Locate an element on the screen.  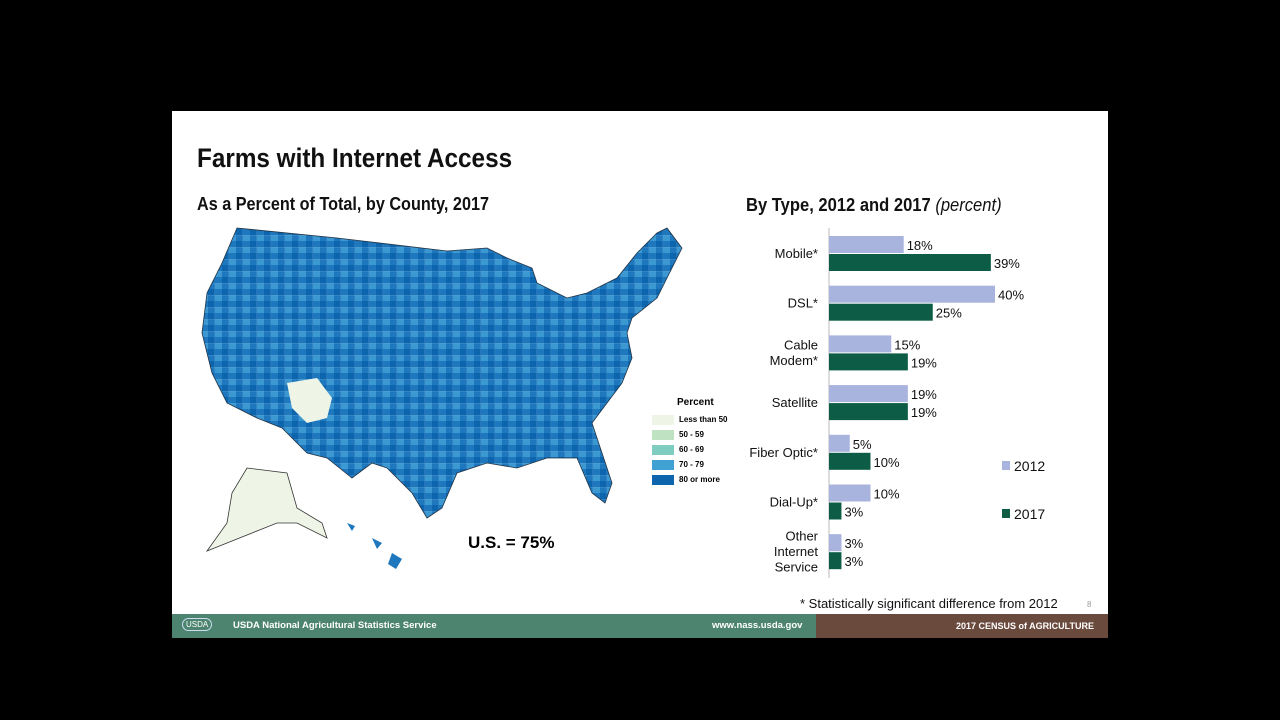
data-label: 18% is located at coordinates (920, 245).